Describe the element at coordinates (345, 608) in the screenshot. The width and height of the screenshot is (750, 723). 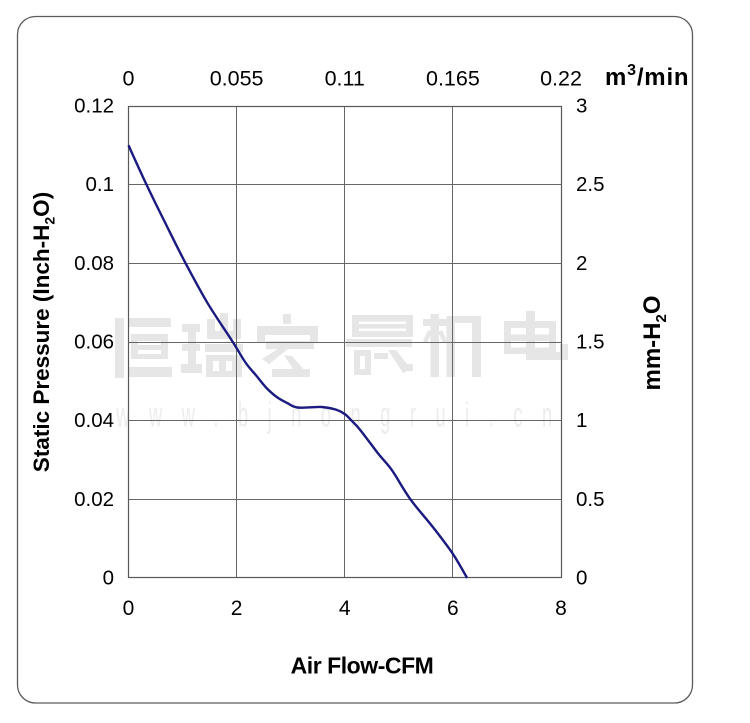
I see `svg-text: 4` at that location.